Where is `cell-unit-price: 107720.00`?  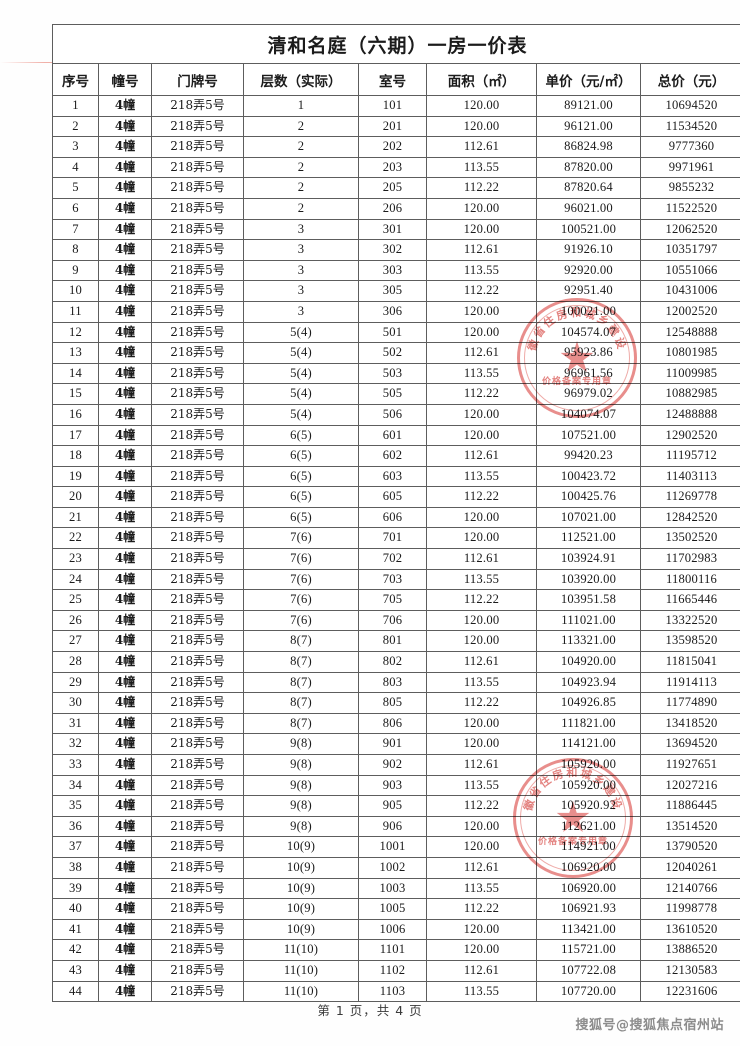 cell-unit-price: 107720.00 is located at coordinates (588, 991).